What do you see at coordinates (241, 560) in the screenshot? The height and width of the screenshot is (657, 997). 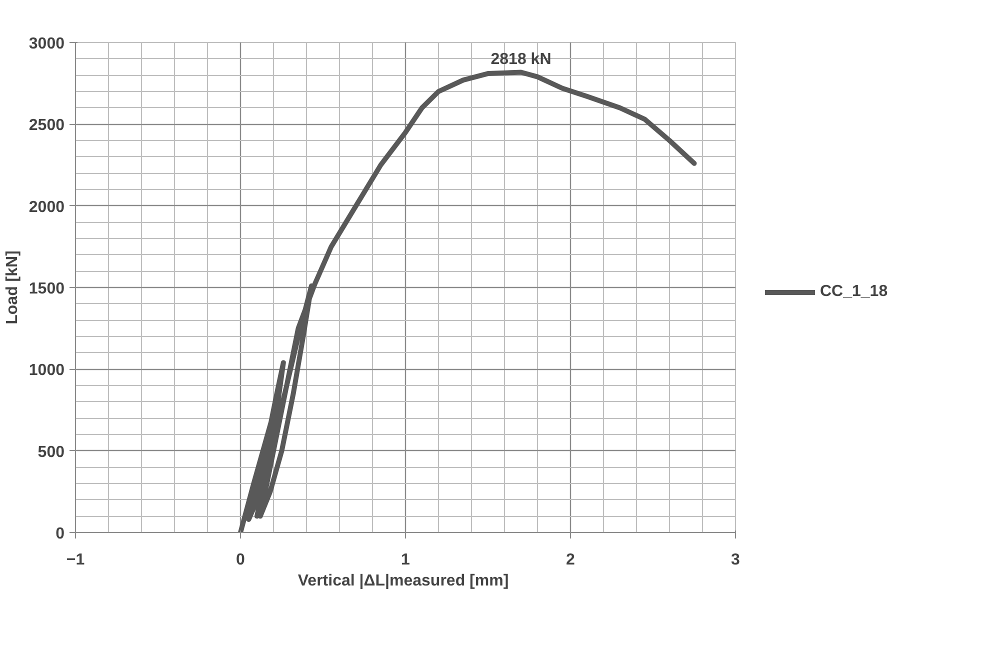 I see `x-tick-label: 0` at bounding box center [241, 560].